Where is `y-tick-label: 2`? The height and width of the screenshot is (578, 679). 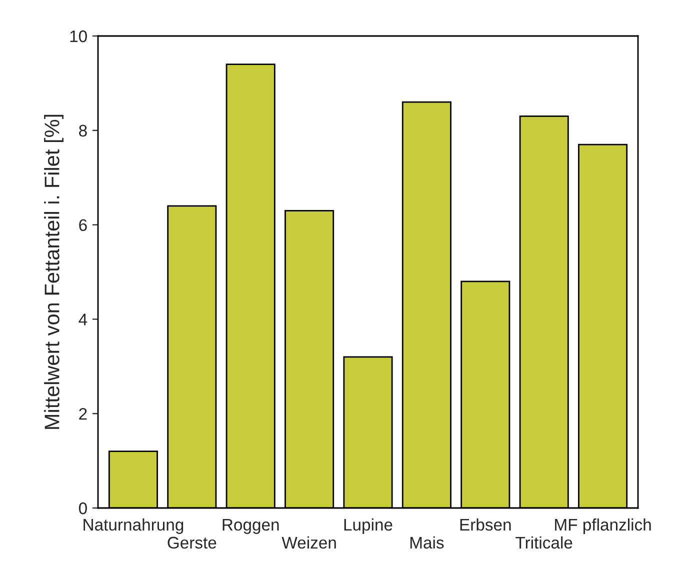 y-tick-label: 2 is located at coordinates (83, 414).